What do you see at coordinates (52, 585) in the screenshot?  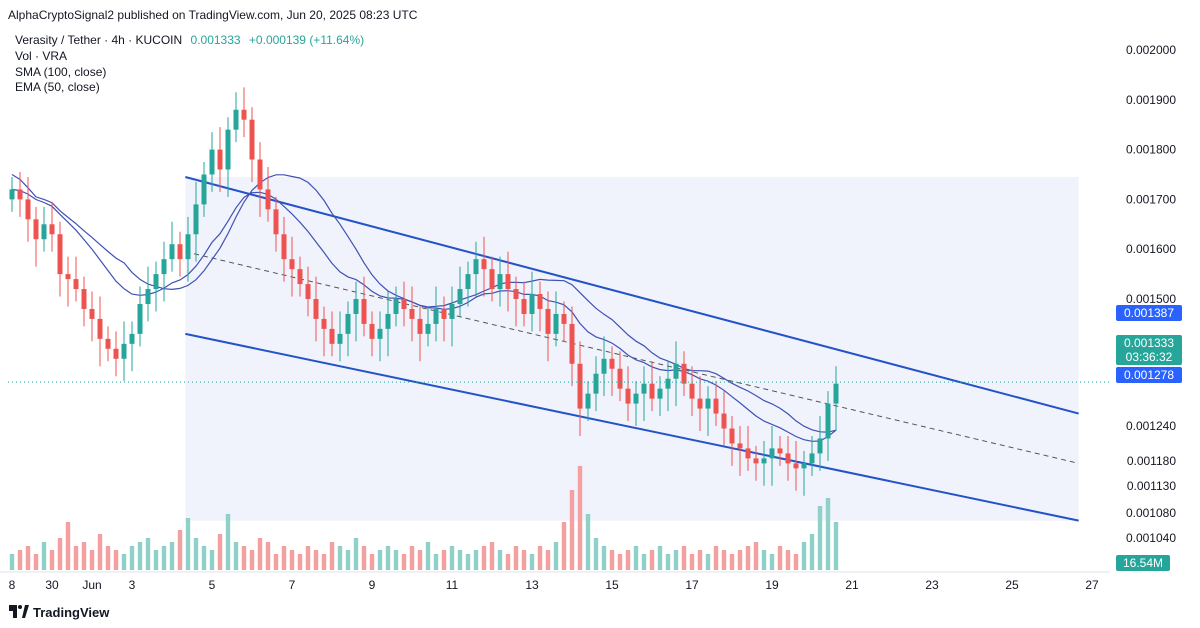 I see `time-tick-label: 30` at bounding box center [52, 585].